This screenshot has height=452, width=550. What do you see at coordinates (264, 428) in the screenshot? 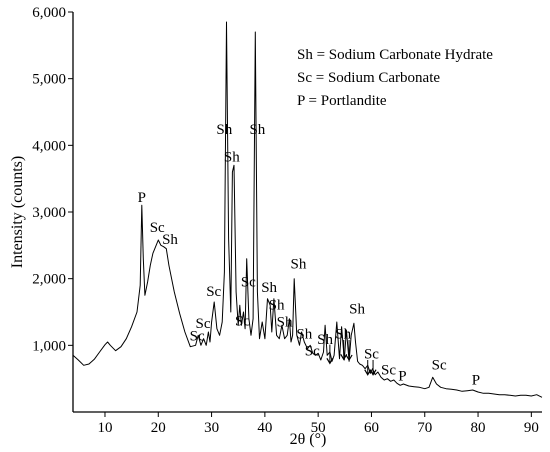
I see `x-tick-label: 40` at bounding box center [264, 428].